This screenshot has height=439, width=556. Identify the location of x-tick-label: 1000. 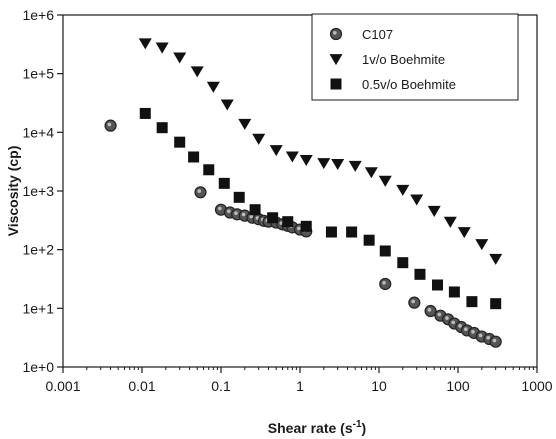
(536, 386).